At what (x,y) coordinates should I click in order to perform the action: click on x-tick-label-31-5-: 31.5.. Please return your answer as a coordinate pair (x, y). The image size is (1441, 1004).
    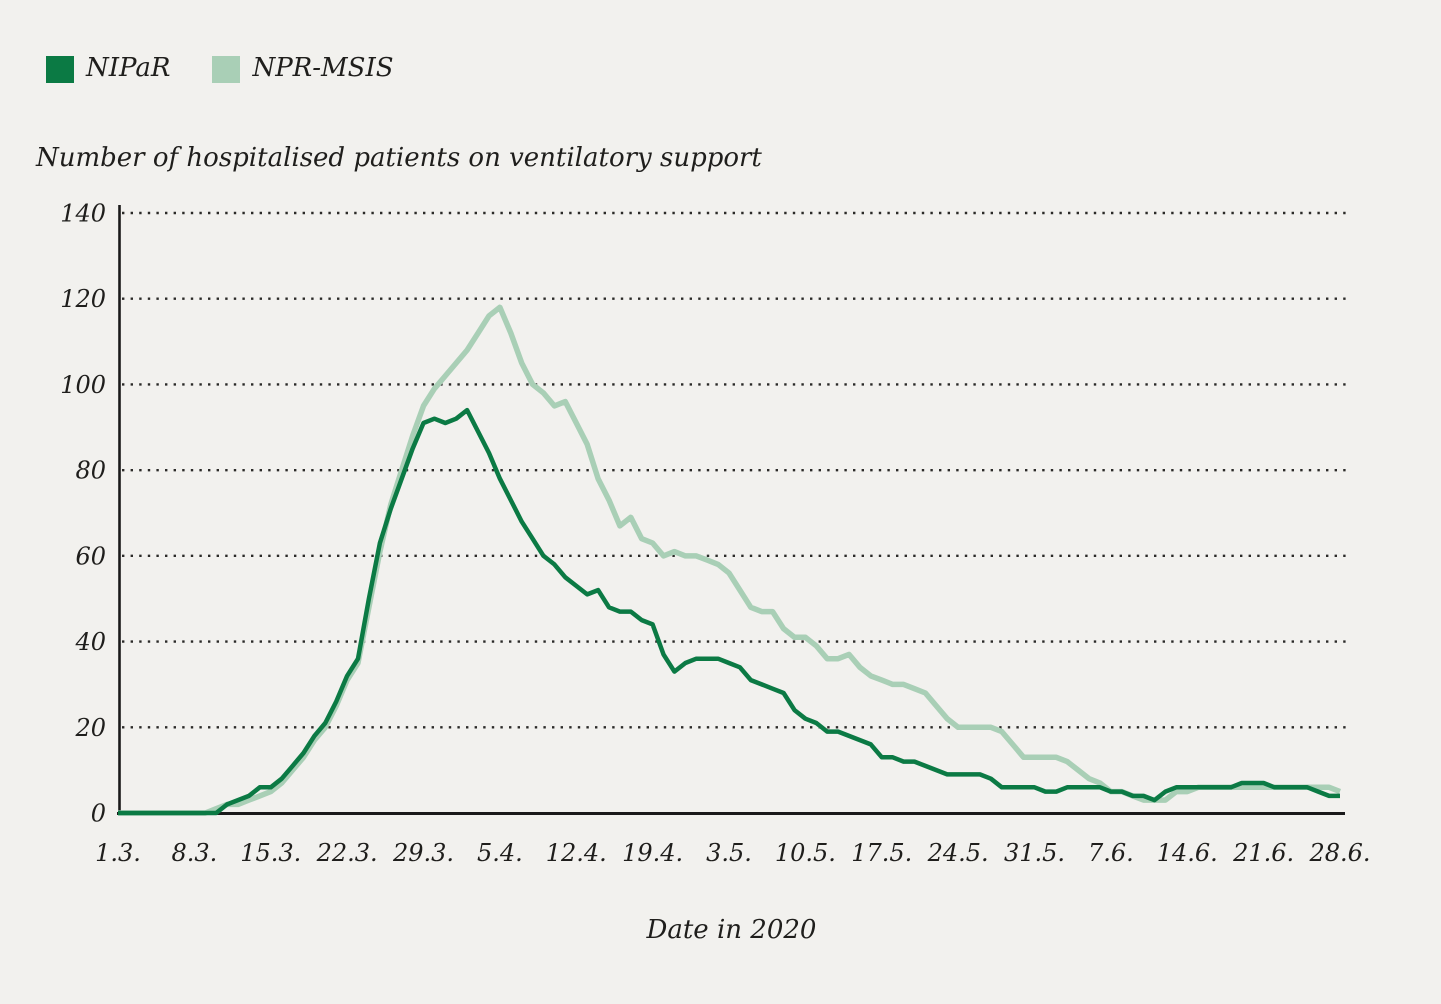
    Looking at the image, I should click on (1034, 853).